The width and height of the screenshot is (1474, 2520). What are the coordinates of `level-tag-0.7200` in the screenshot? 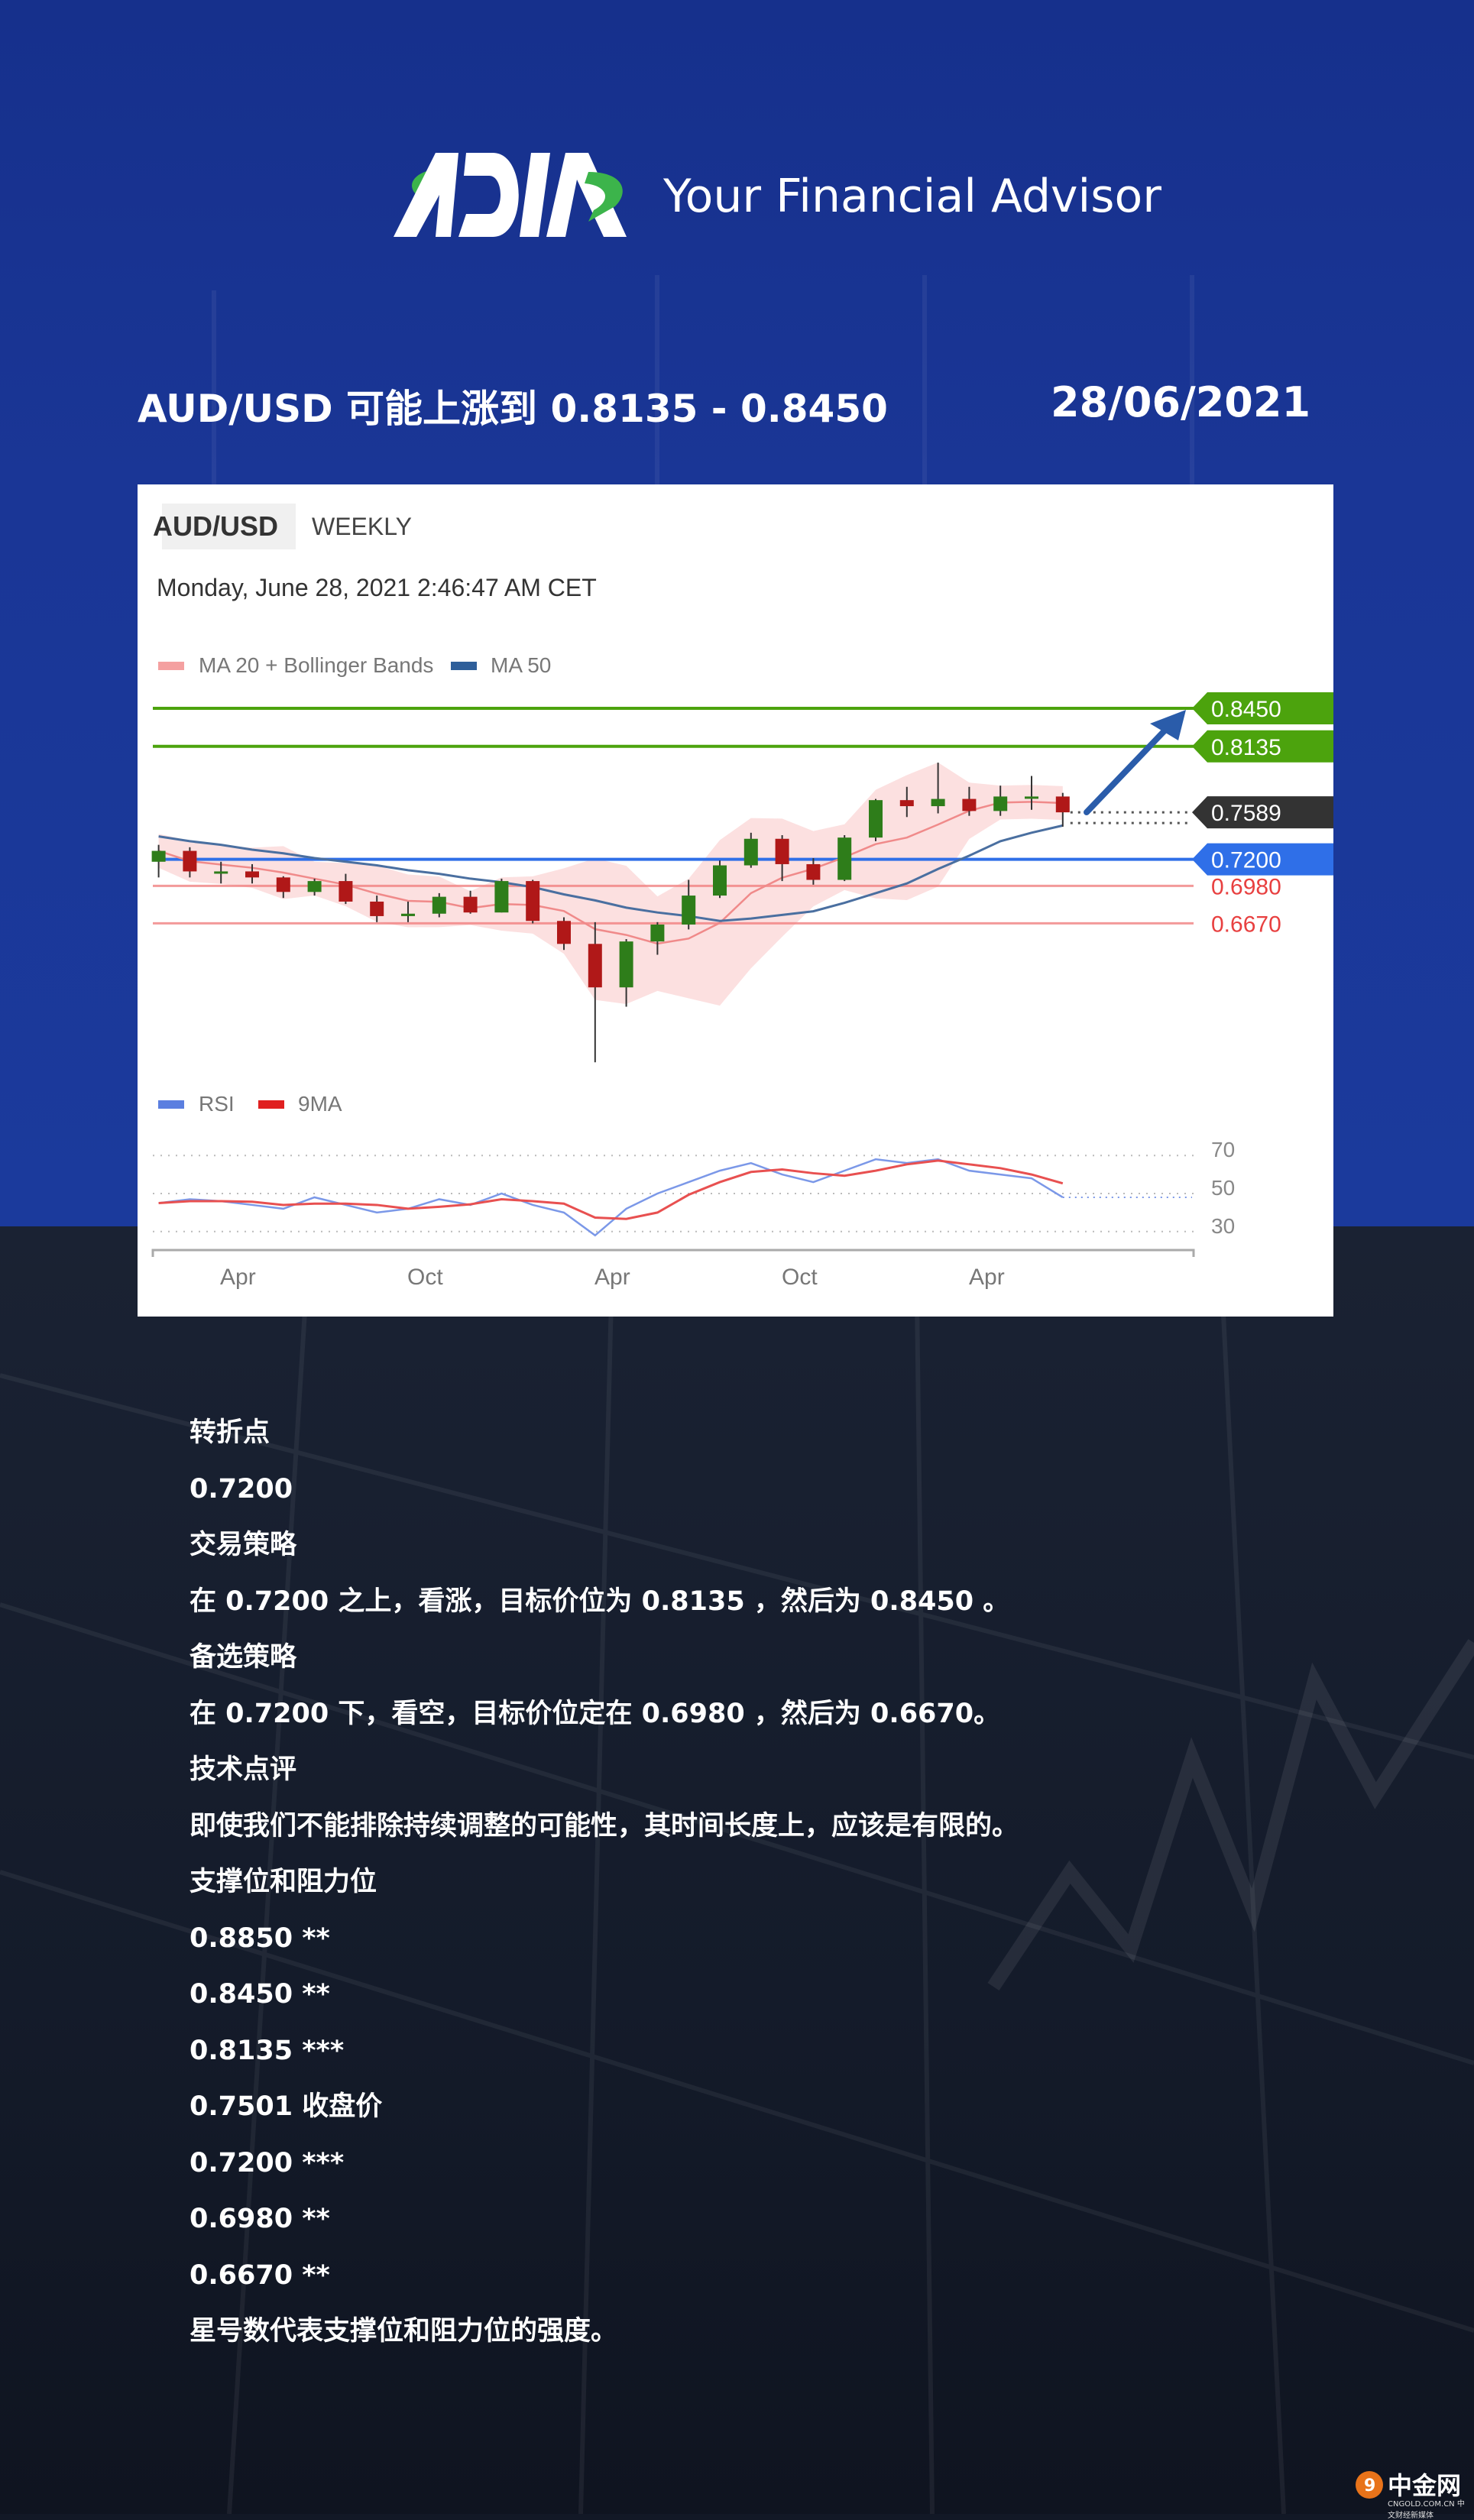 It's located at (1263, 859).